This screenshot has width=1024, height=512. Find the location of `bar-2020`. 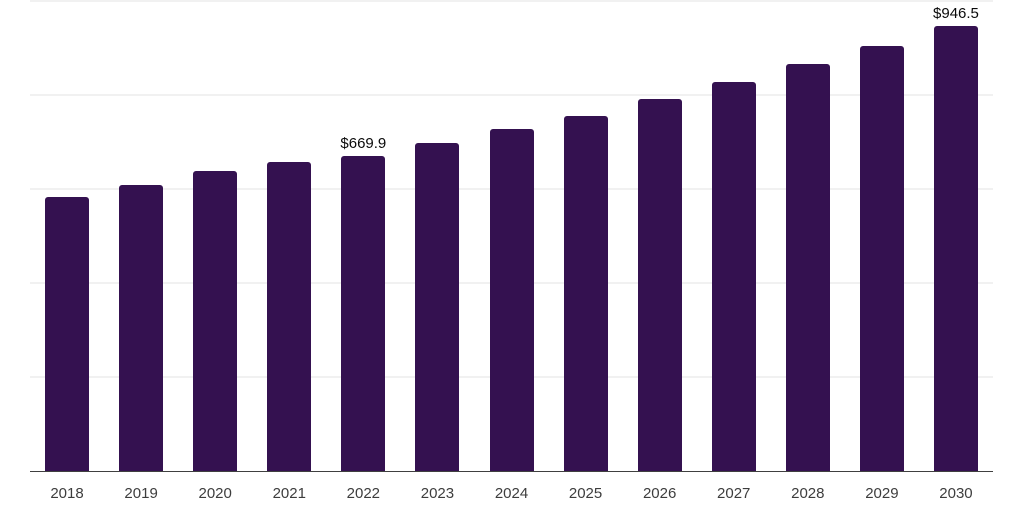

bar-2020 is located at coordinates (215, 321).